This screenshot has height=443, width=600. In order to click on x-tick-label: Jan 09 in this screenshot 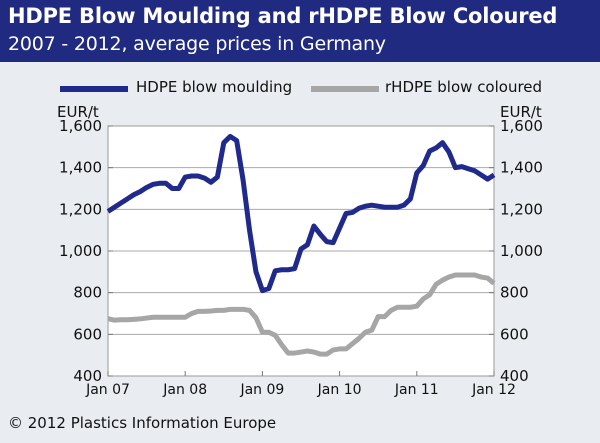, I will do `click(261, 390)`.